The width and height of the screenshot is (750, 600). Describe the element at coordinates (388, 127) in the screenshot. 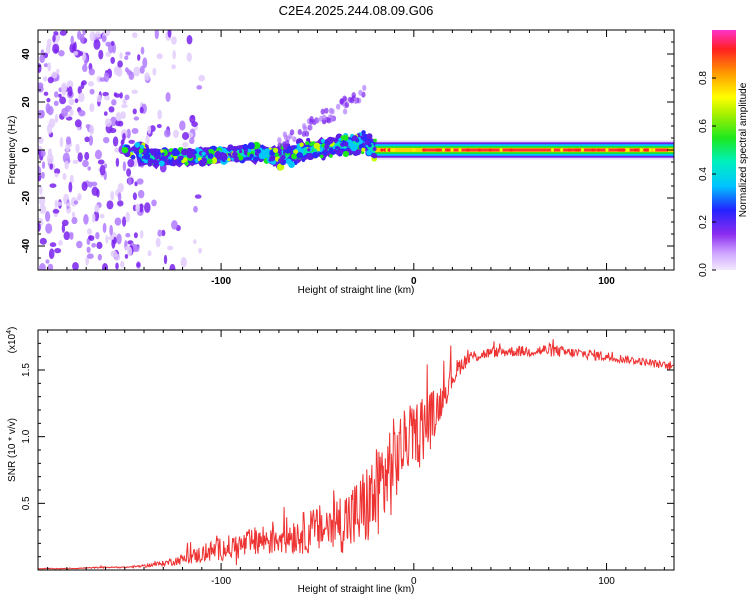

I see `spectrogram-signal-dots` at that location.